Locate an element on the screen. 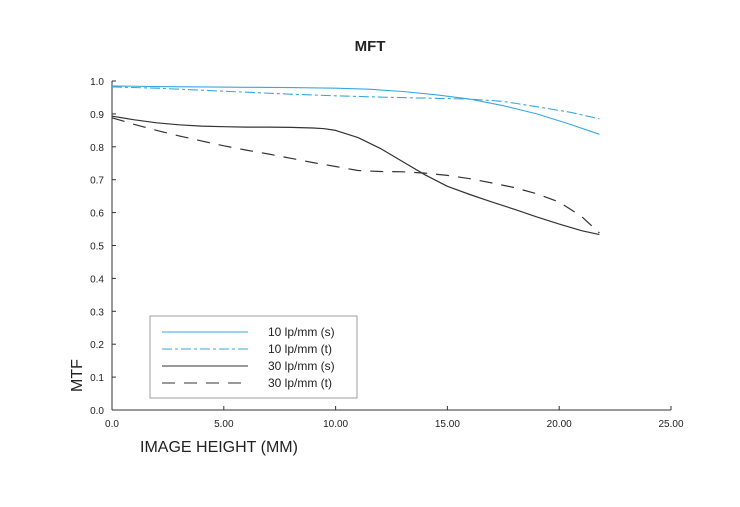  y-tick-label: 0.2 is located at coordinates (97, 345).